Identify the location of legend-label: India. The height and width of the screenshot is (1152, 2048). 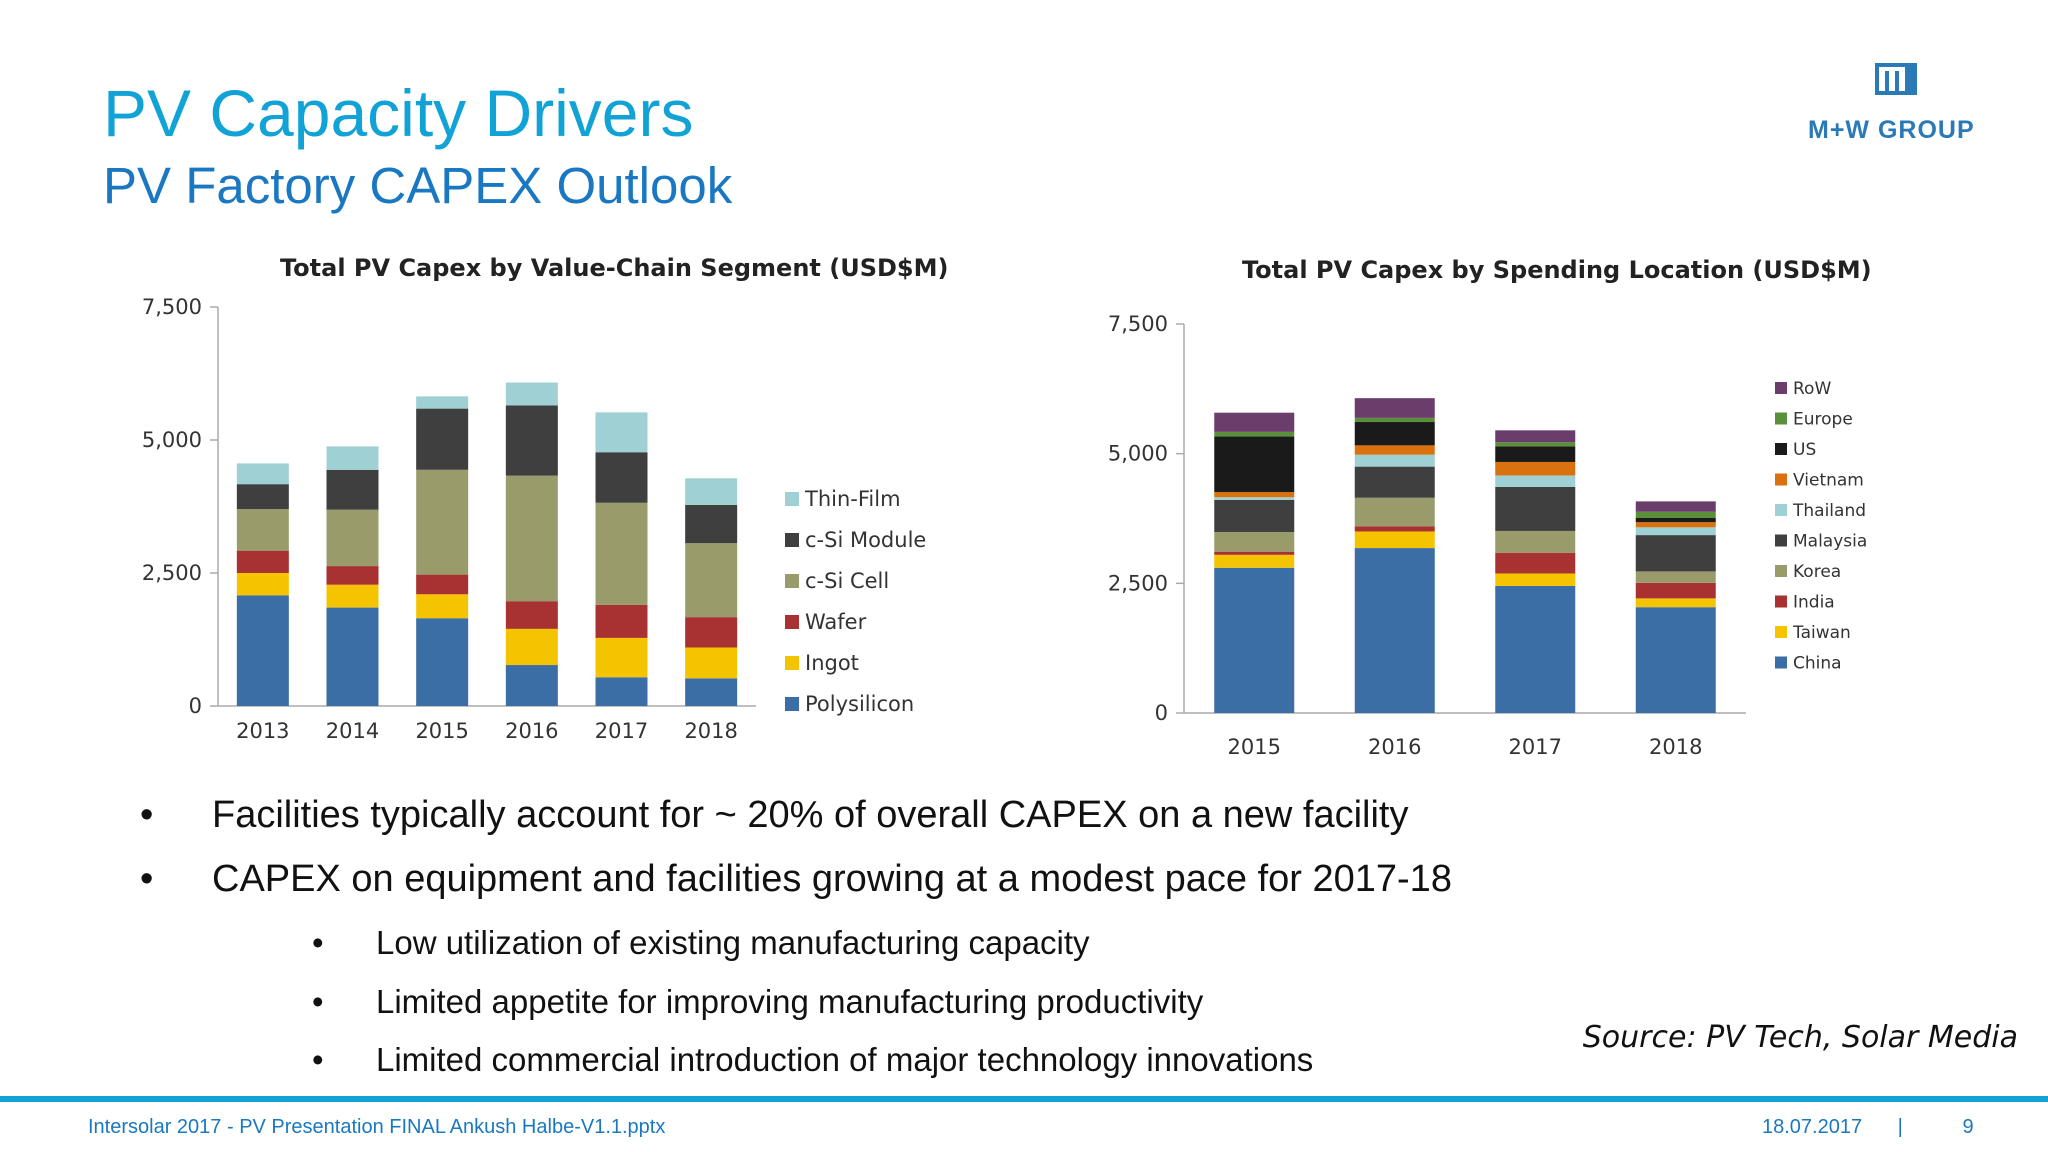
(1814, 603).